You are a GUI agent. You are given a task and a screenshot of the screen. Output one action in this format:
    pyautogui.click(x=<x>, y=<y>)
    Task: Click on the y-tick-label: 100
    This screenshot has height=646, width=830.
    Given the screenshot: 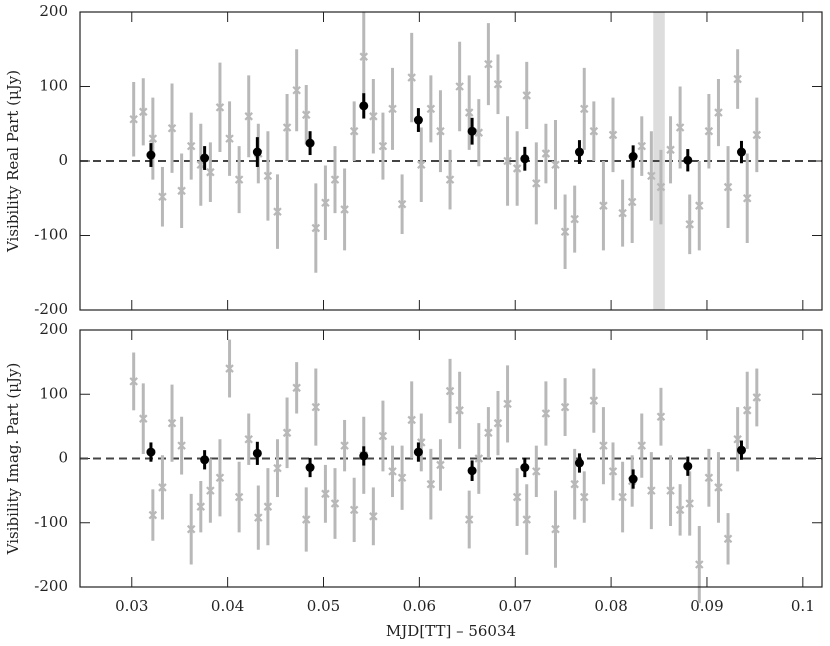 What is the action you would take?
    pyautogui.click(x=53, y=86)
    